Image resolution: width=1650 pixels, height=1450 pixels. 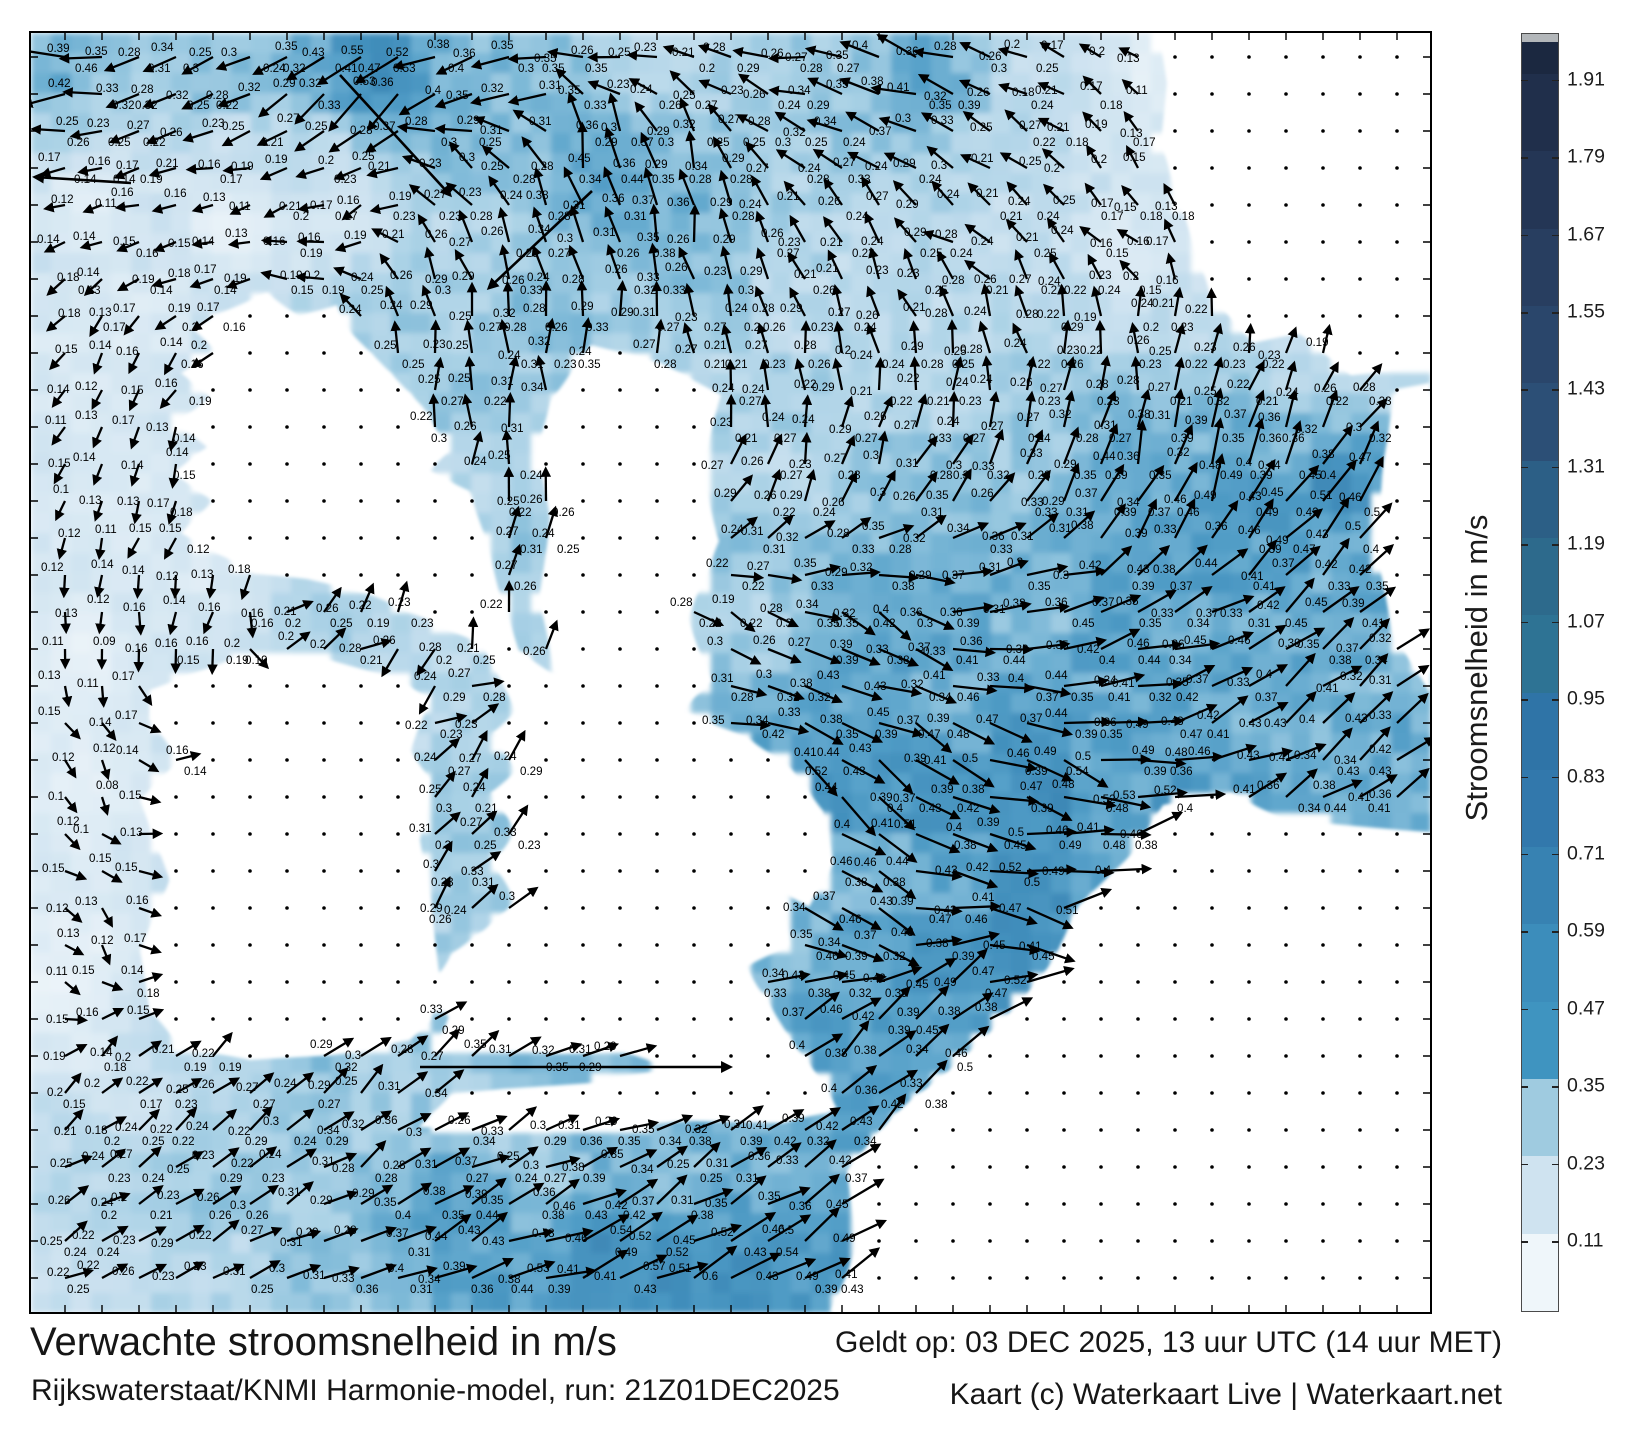 What do you see at coordinates (1244, 462) in the screenshot?
I see `svg-text: 0.4` at bounding box center [1244, 462].